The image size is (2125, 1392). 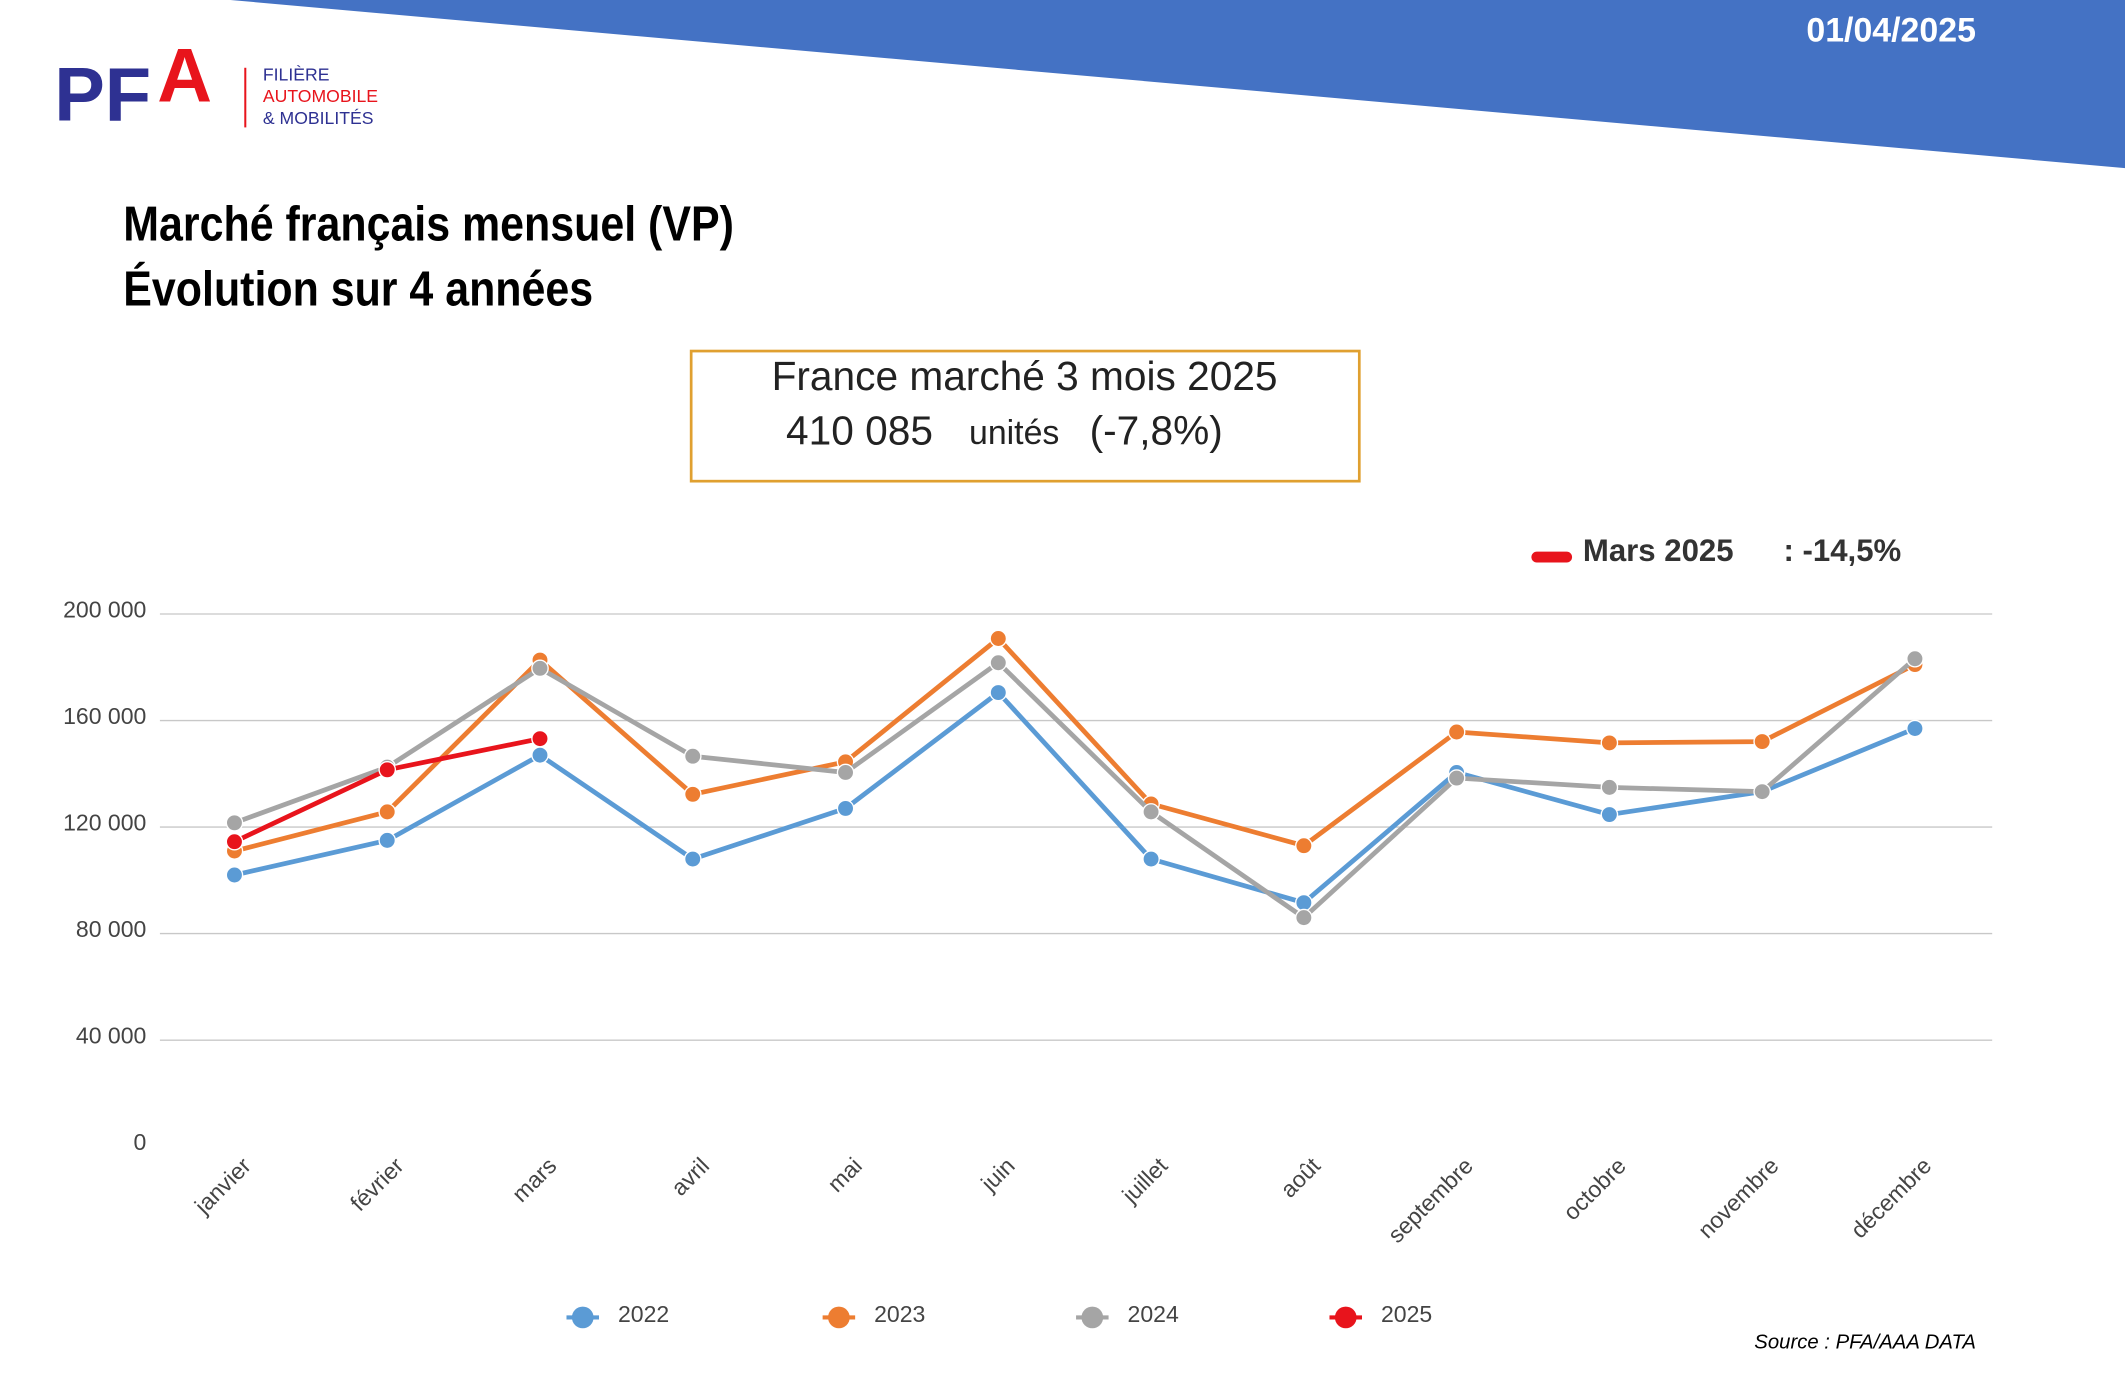 I want to click on x-tick-label: mai, so click(x=844, y=1174).